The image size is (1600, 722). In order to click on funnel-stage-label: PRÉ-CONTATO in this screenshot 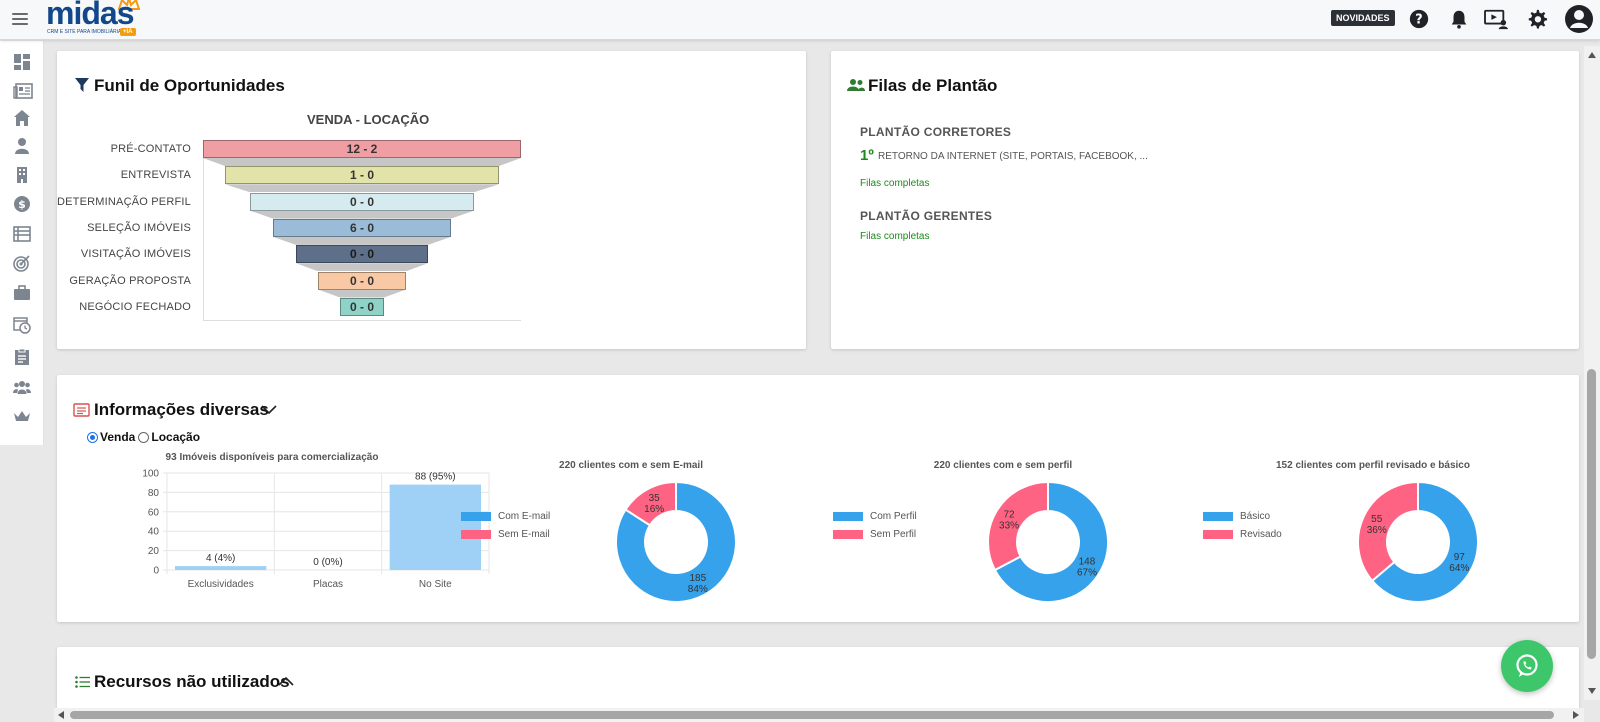, I will do `click(150, 149)`.